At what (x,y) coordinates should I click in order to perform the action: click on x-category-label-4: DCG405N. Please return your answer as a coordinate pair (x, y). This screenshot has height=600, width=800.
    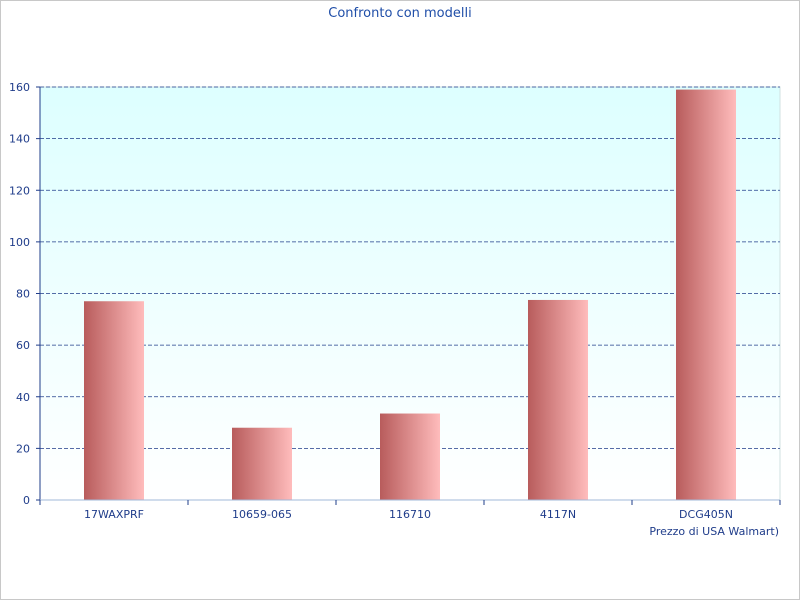
    Looking at the image, I should click on (706, 514).